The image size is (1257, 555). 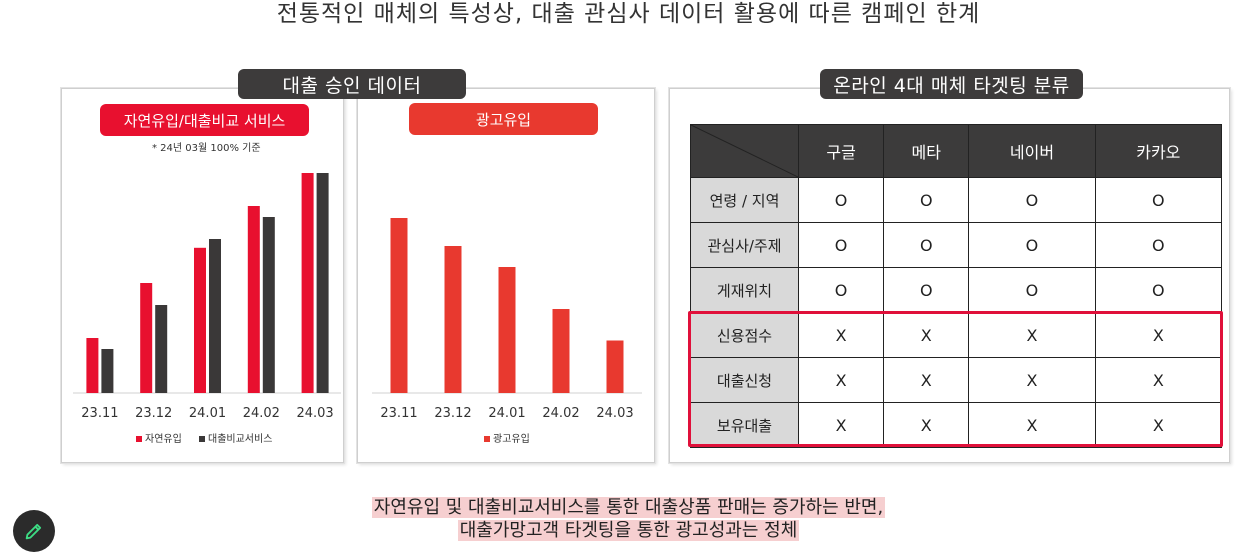 I want to click on diagonal-divider, so click(x=744, y=151).